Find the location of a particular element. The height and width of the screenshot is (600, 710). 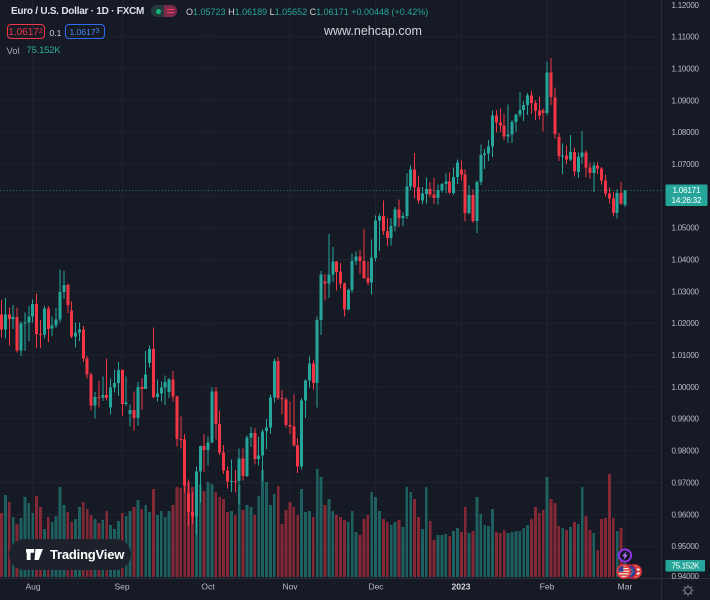

svg-text: 1.04000 is located at coordinates (686, 260).